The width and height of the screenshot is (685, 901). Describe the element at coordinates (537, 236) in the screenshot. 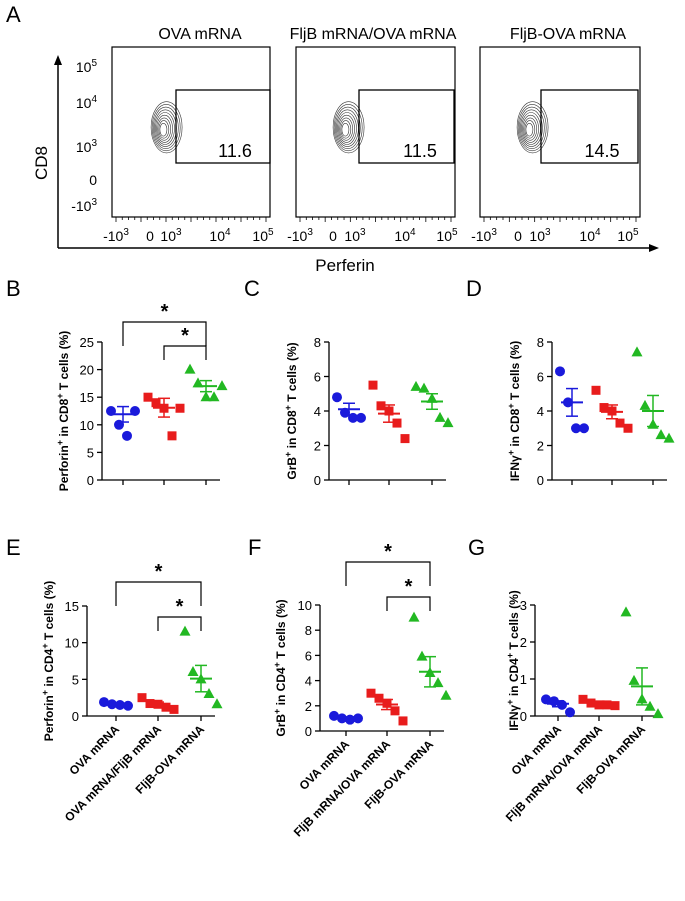

I see `flow-x-tick-2-2-base: 10` at that location.